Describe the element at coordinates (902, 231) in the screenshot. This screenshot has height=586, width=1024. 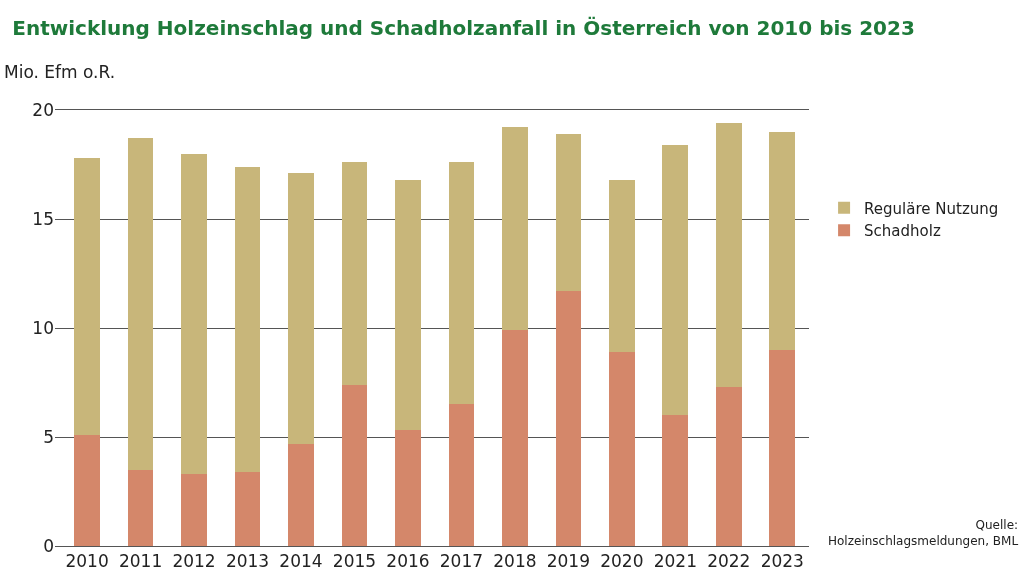
I see `legend-label: Schadholz` at that location.